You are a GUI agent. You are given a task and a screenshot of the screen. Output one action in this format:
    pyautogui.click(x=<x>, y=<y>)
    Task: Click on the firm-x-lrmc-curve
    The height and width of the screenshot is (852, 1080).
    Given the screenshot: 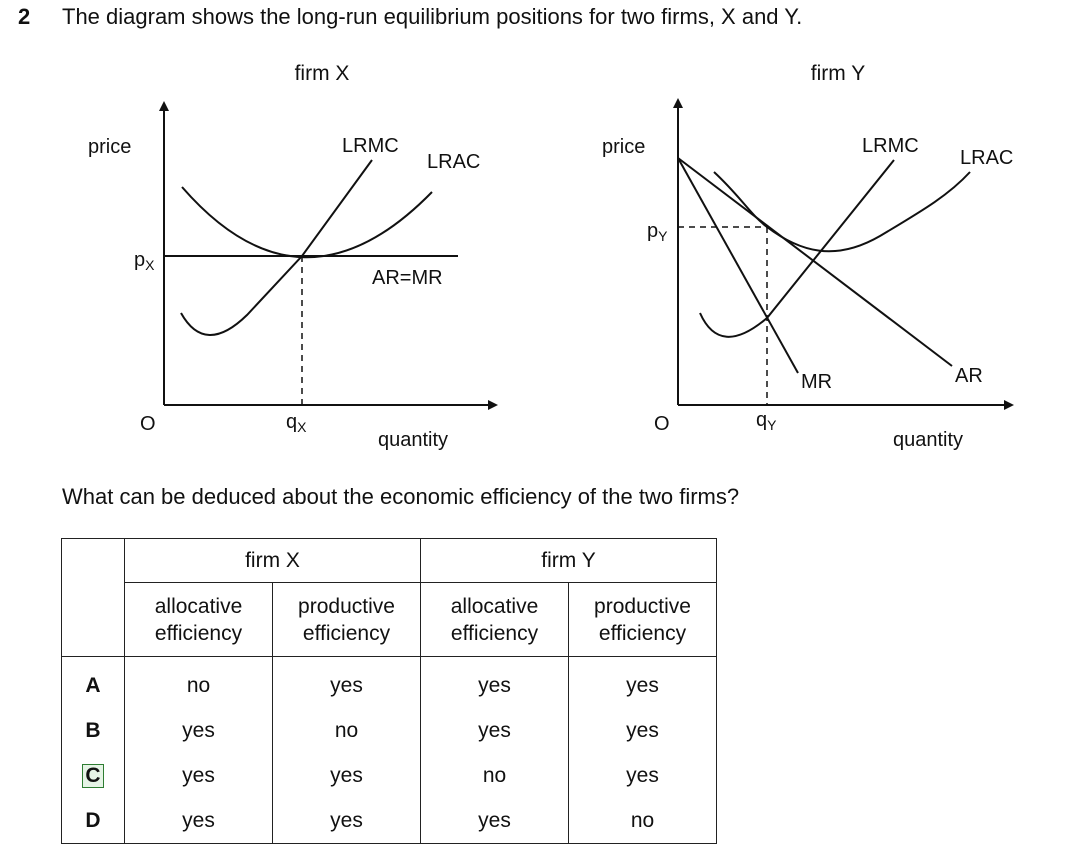 What is the action you would take?
    pyautogui.click(x=276, y=247)
    